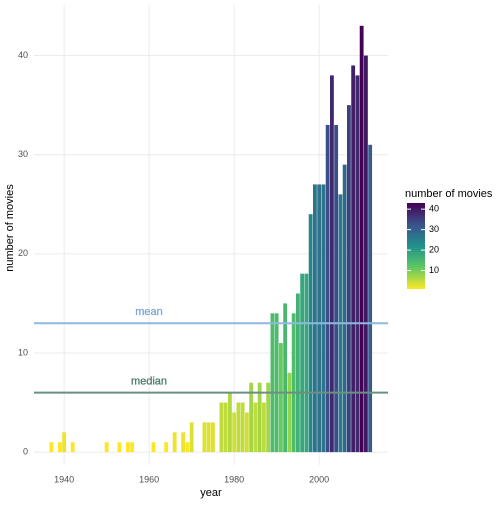 This screenshot has height=509, width=504. What do you see at coordinates (25, 451) in the screenshot?
I see `y-tick-label: 0` at bounding box center [25, 451].